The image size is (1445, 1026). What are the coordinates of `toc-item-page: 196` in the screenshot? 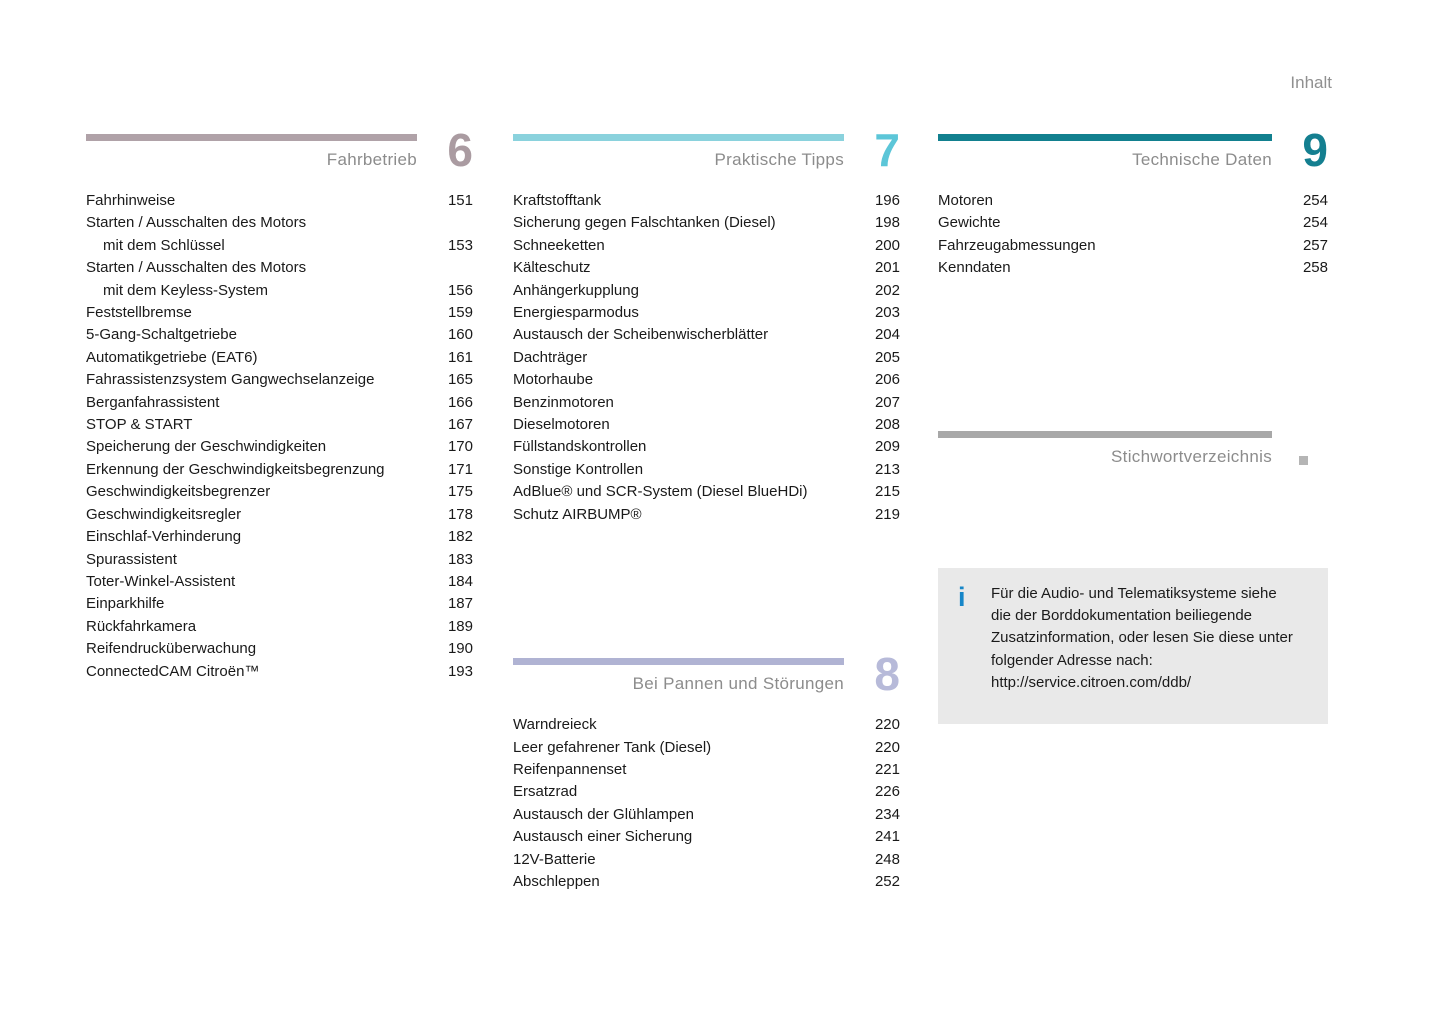 It's located at (887, 200).